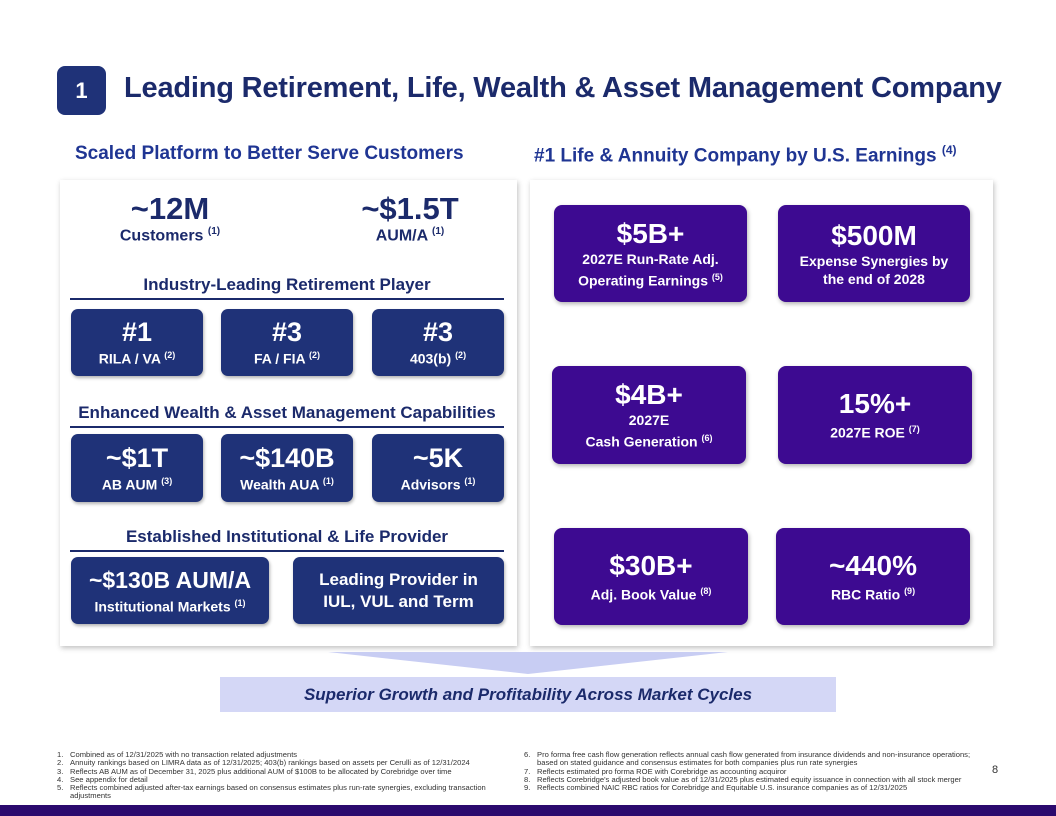  What do you see at coordinates (438, 468) in the screenshot?
I see `advisors-box: ~5K Advisors (1)` at bounding box center [438, 468].